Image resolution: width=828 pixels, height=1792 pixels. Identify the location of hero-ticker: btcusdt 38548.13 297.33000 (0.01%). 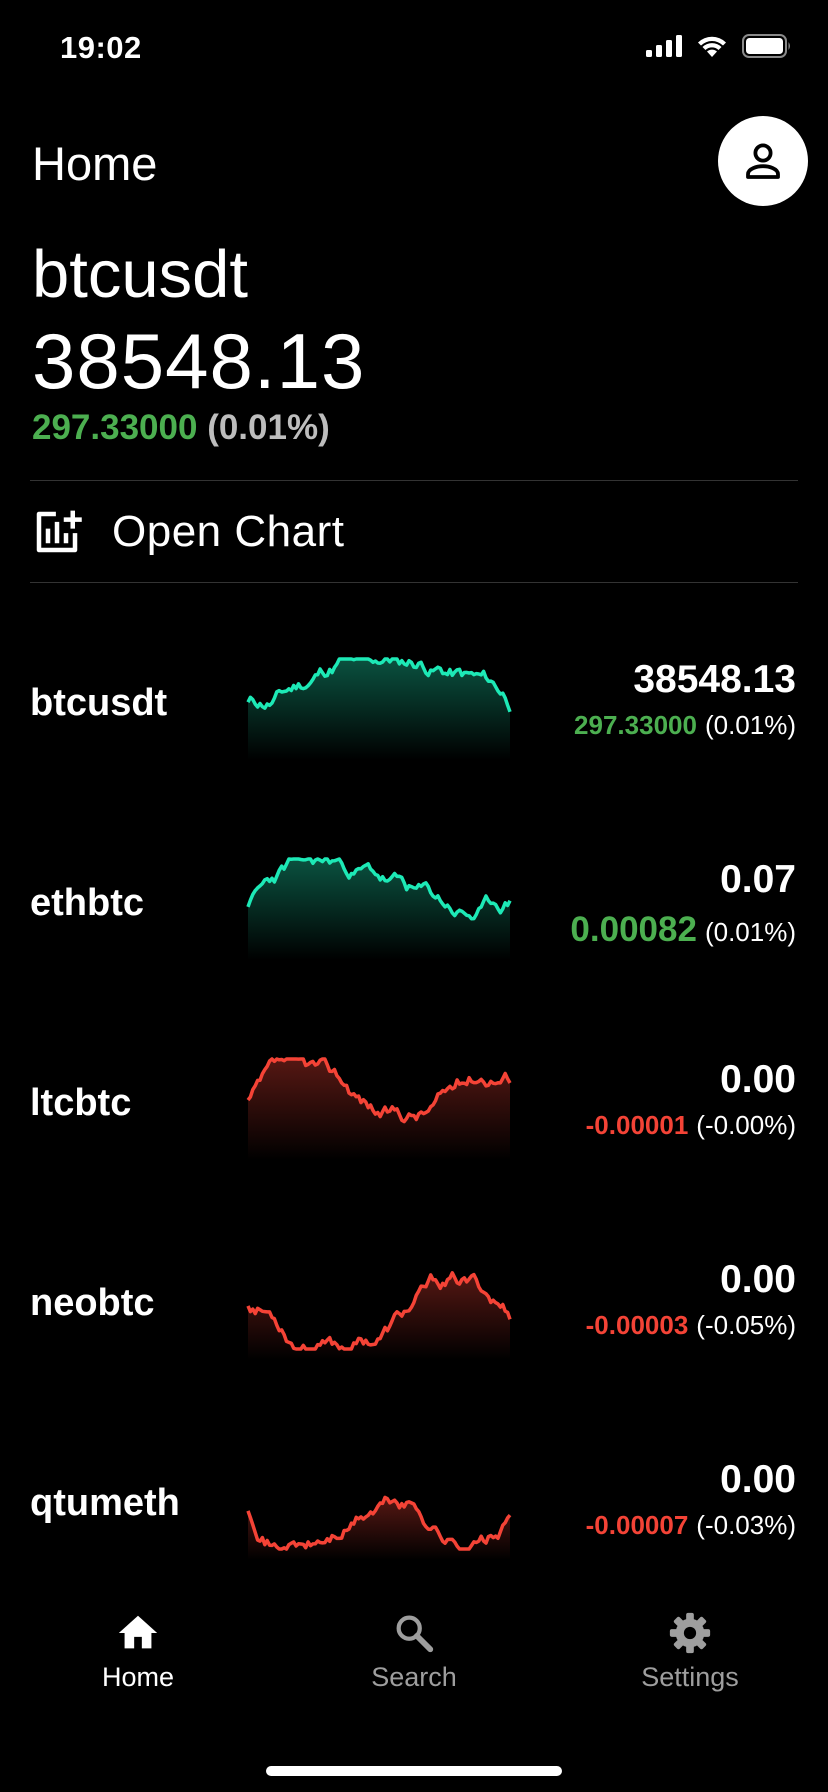
(417, 342).